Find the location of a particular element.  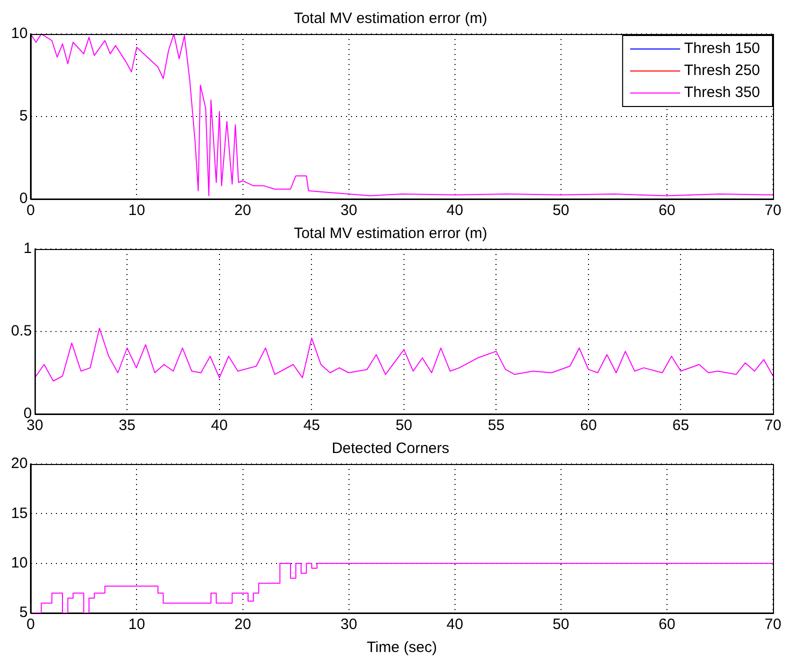

x-tick-label: 65 is located at coordinates (681, 425).